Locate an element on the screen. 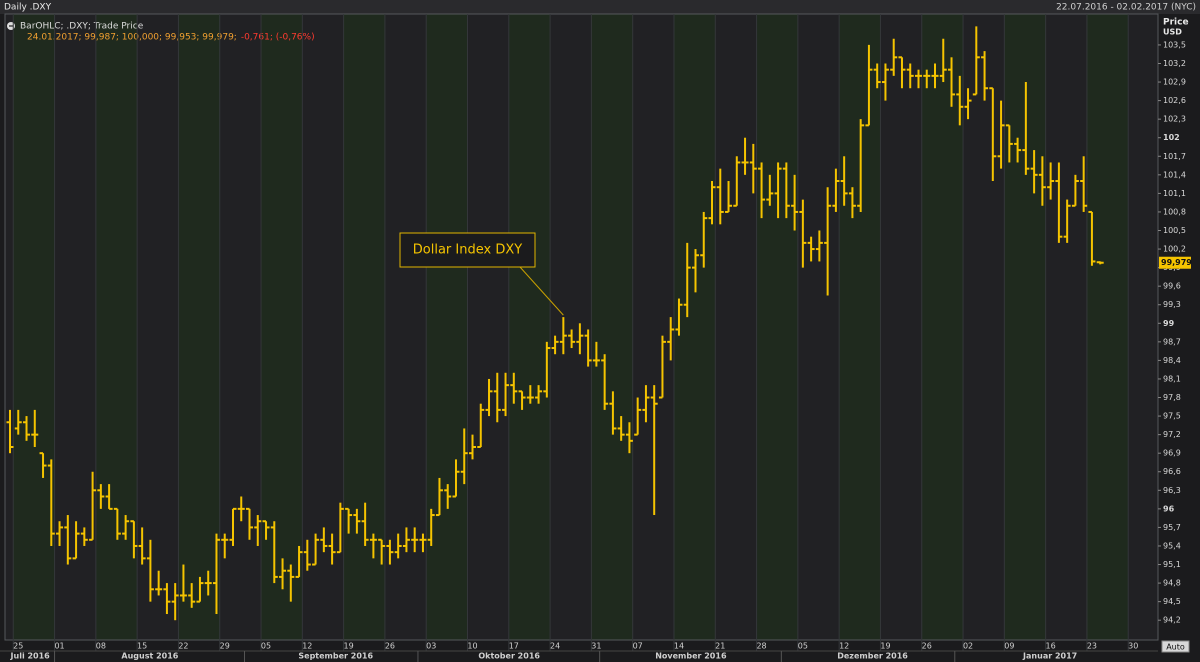  y-tick-label: 98,1 is located at coordinates (1172, 378).